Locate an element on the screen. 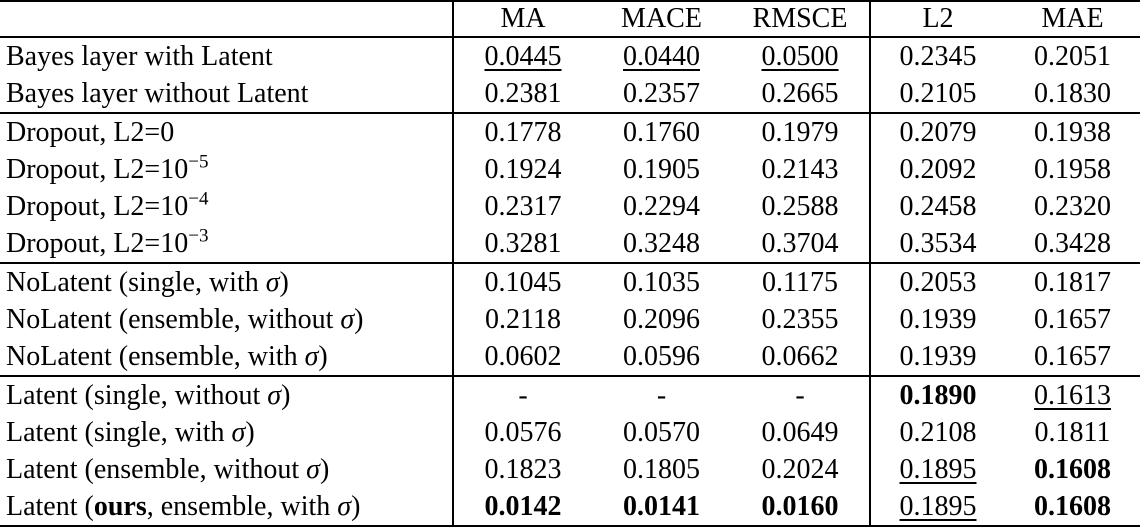 The image size is (1140, 530). metric-value: 0.2053 is located at coordinates (938, 282).